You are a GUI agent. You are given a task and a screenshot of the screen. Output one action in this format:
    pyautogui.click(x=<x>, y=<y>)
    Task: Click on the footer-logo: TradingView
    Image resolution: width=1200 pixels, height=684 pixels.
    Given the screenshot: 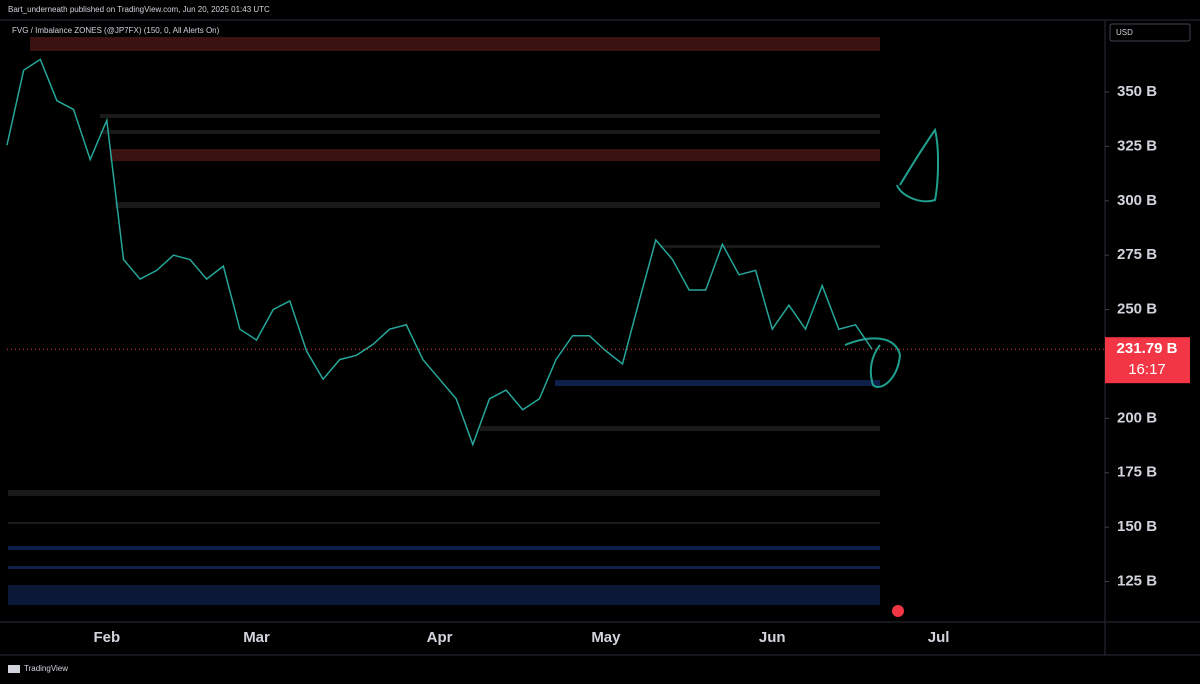 What is the action you would take?
    pyautogui.click(x=38, y=668)
    